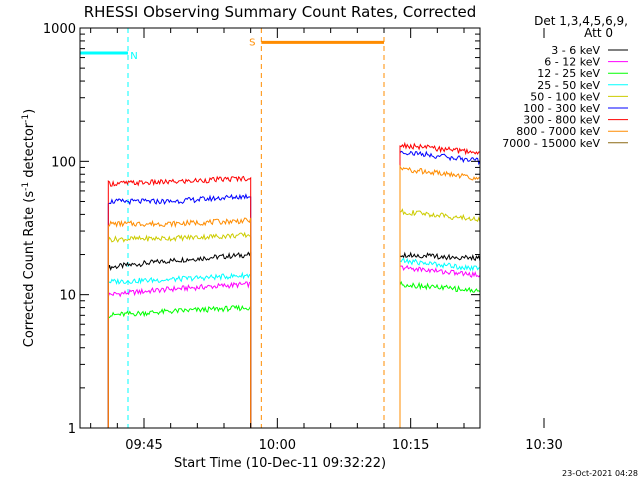 This screenshot has width=640, height=480. I want to click on legend-label-3: 25 - 50 keV, so click(568, 85).